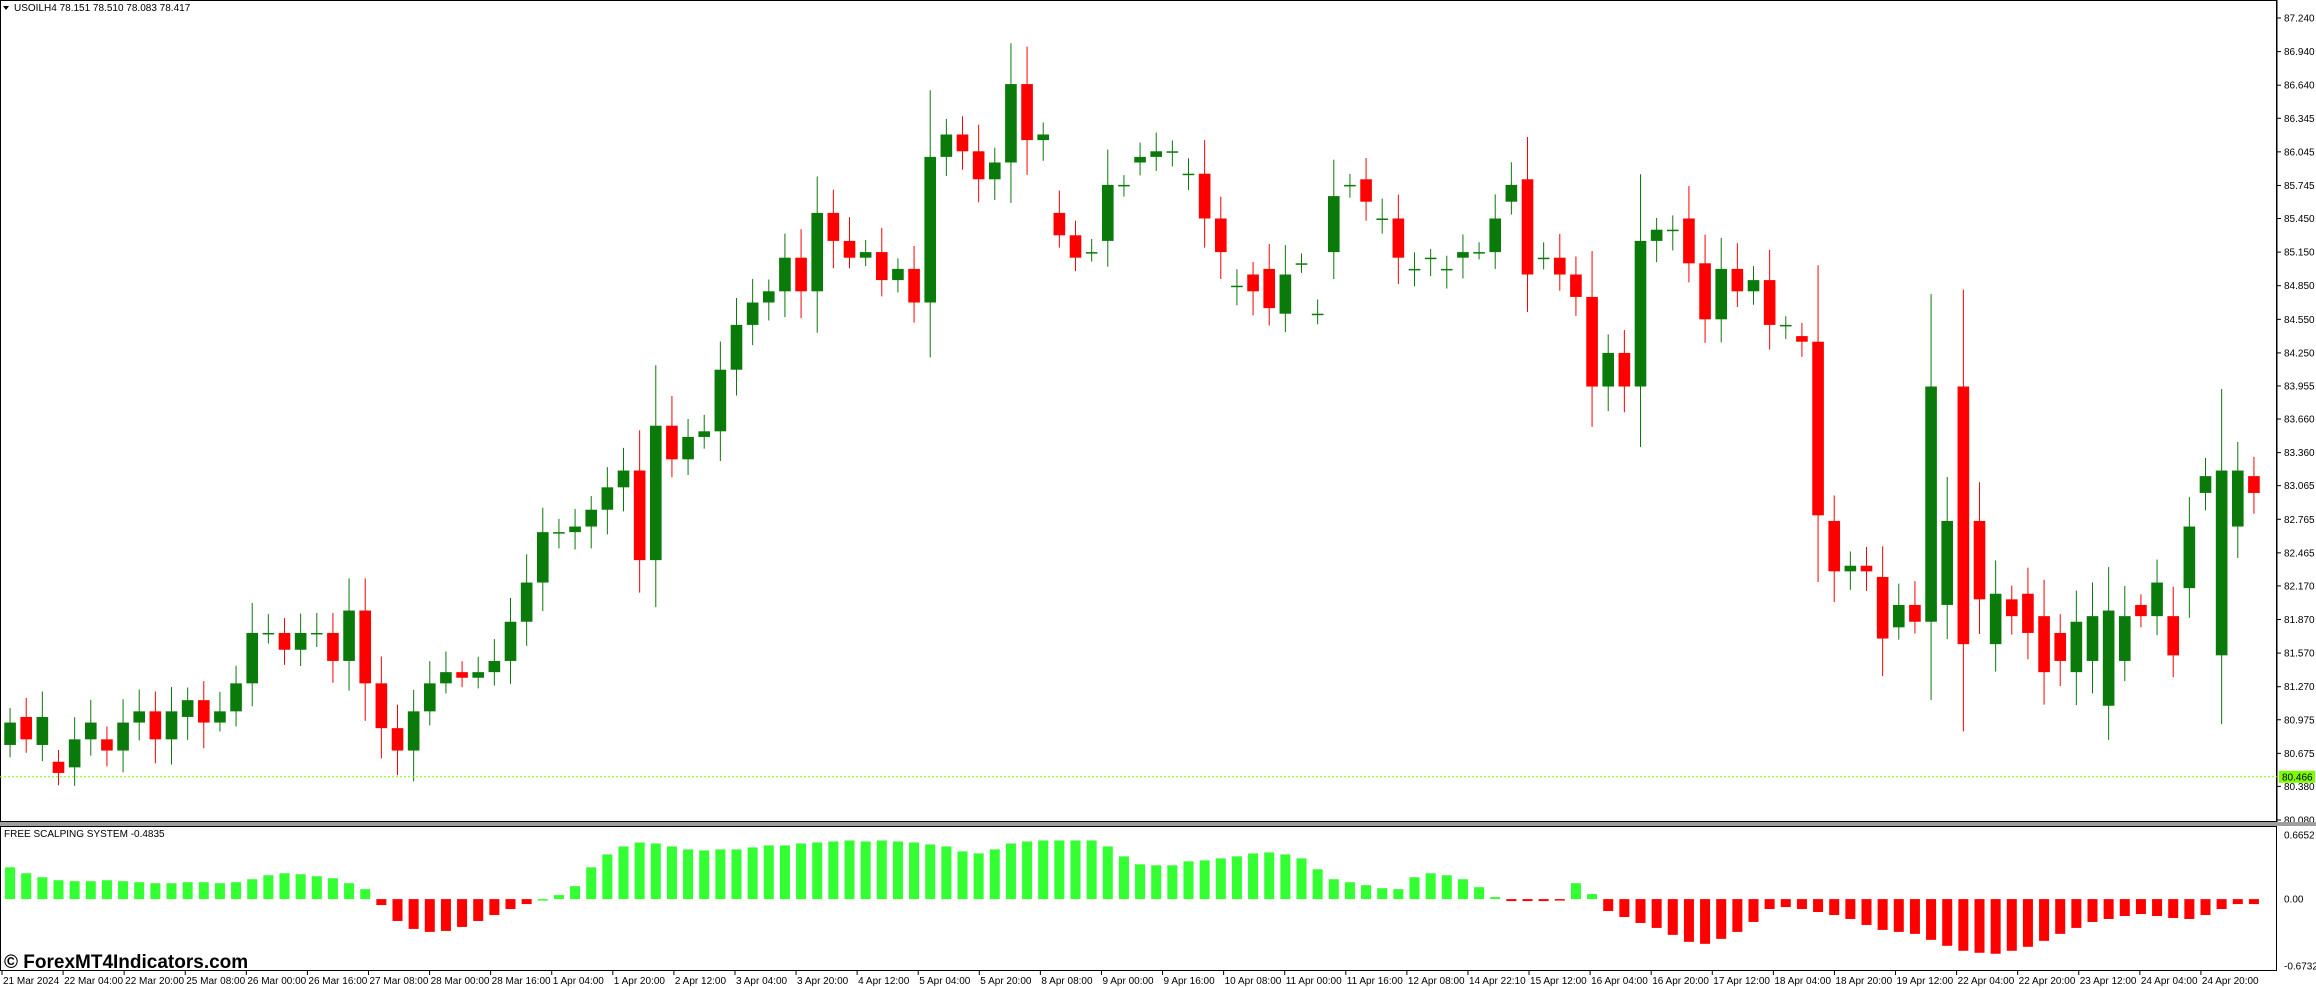 This screenshot has width=2316, height=988. Describe the element at coordinates (2299, 253) in the screenshot. I see `price-tick-label: 85.150` at that location.